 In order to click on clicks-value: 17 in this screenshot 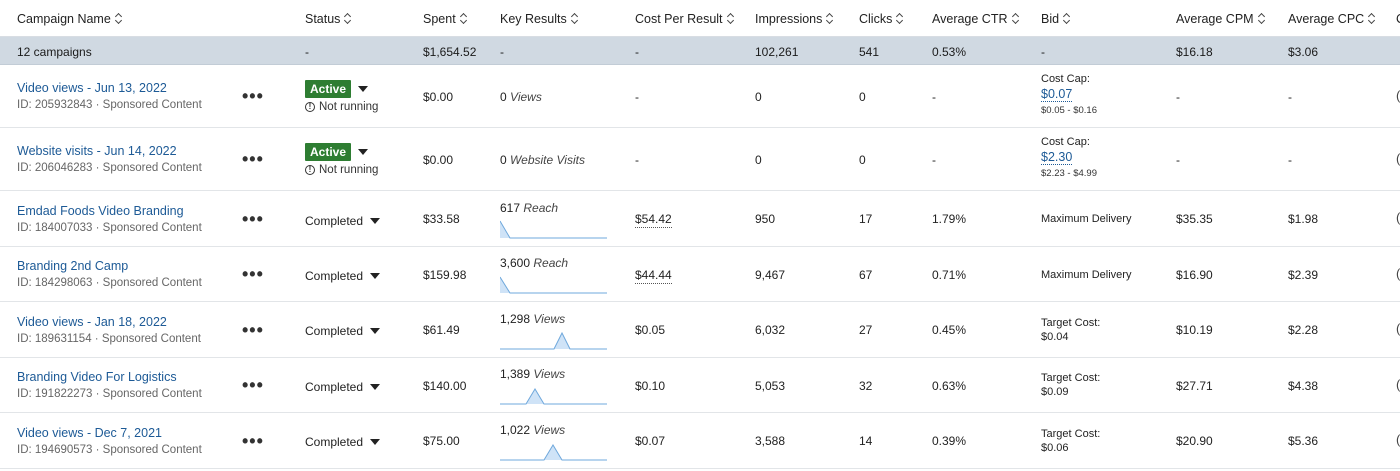, I will do `click(866, 219)`.